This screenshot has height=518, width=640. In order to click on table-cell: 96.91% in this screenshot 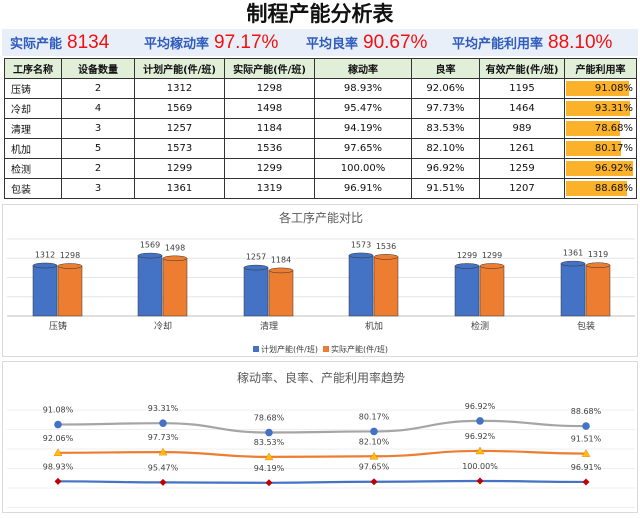, I will do `click(363, 188)`.